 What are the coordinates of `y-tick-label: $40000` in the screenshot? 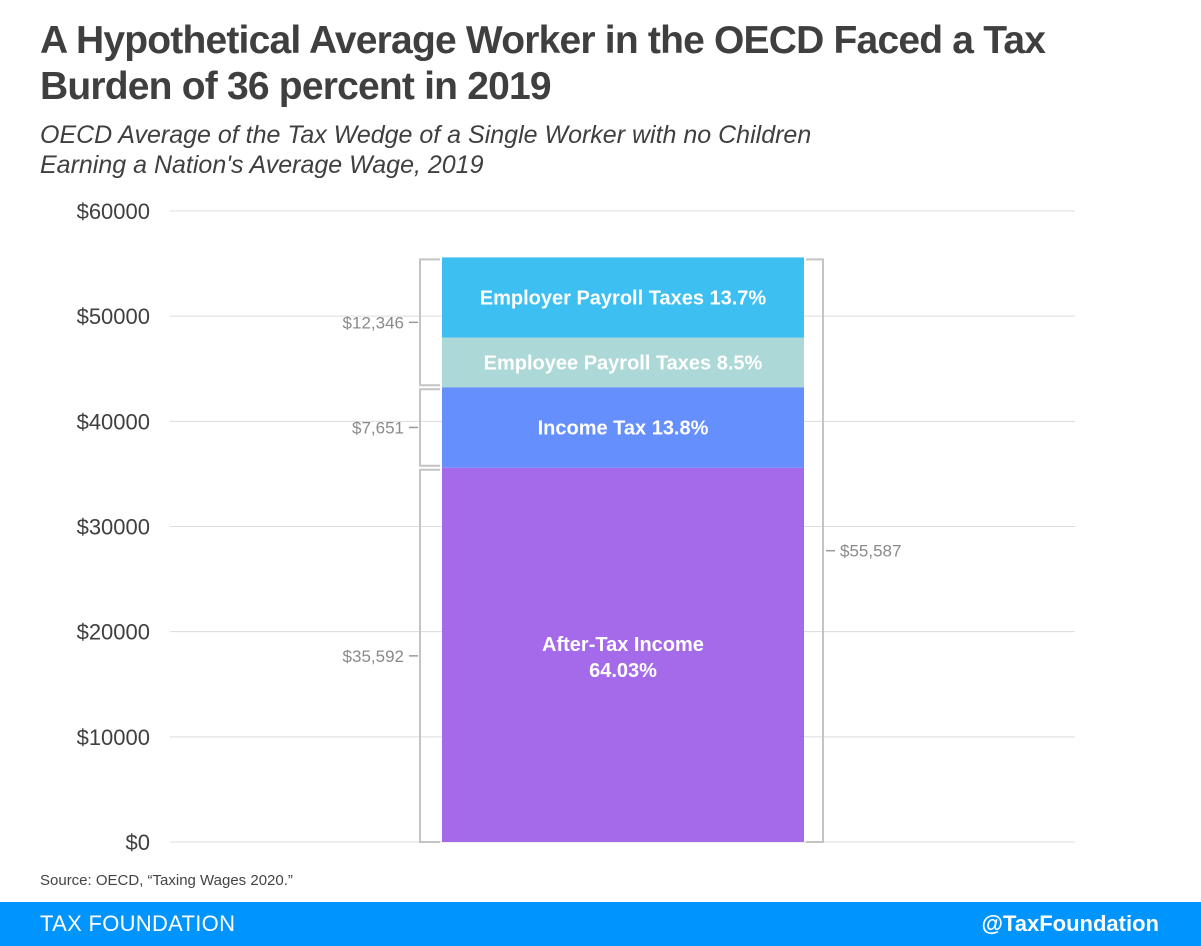 It's located at (113, 421).